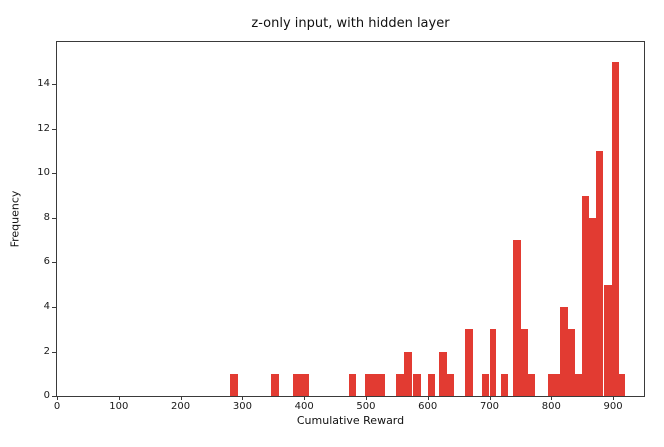 The image size is (664, 447). Describe the element at coordinates (43, 84) in the screenshot. I see `y-tick-label: 14` at that location.